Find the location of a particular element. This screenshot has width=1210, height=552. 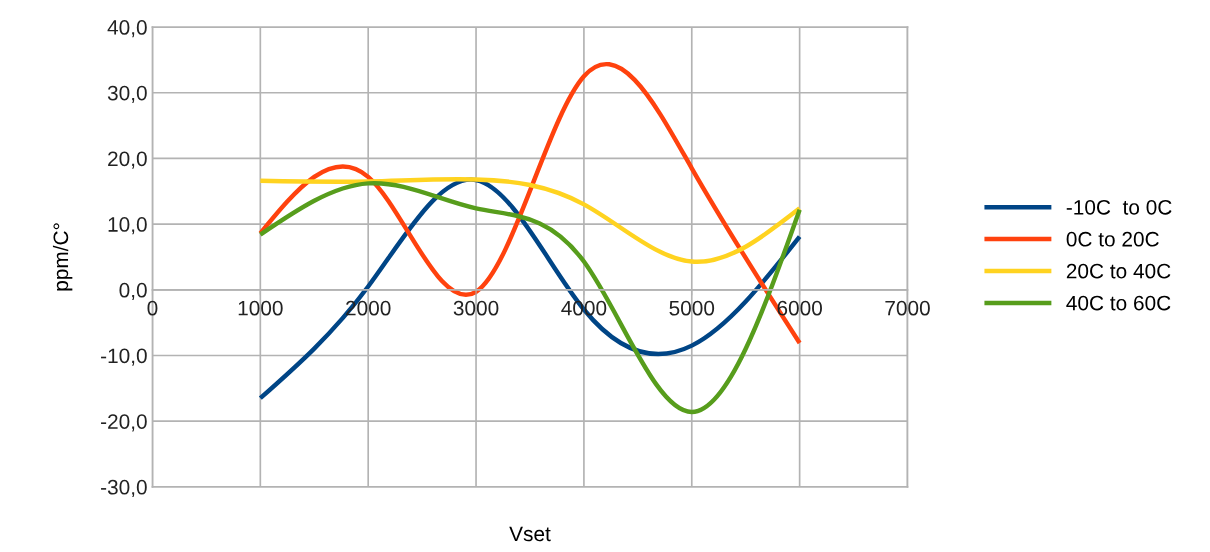

x-tick-label: 0 is located at coordinates (152, 308).